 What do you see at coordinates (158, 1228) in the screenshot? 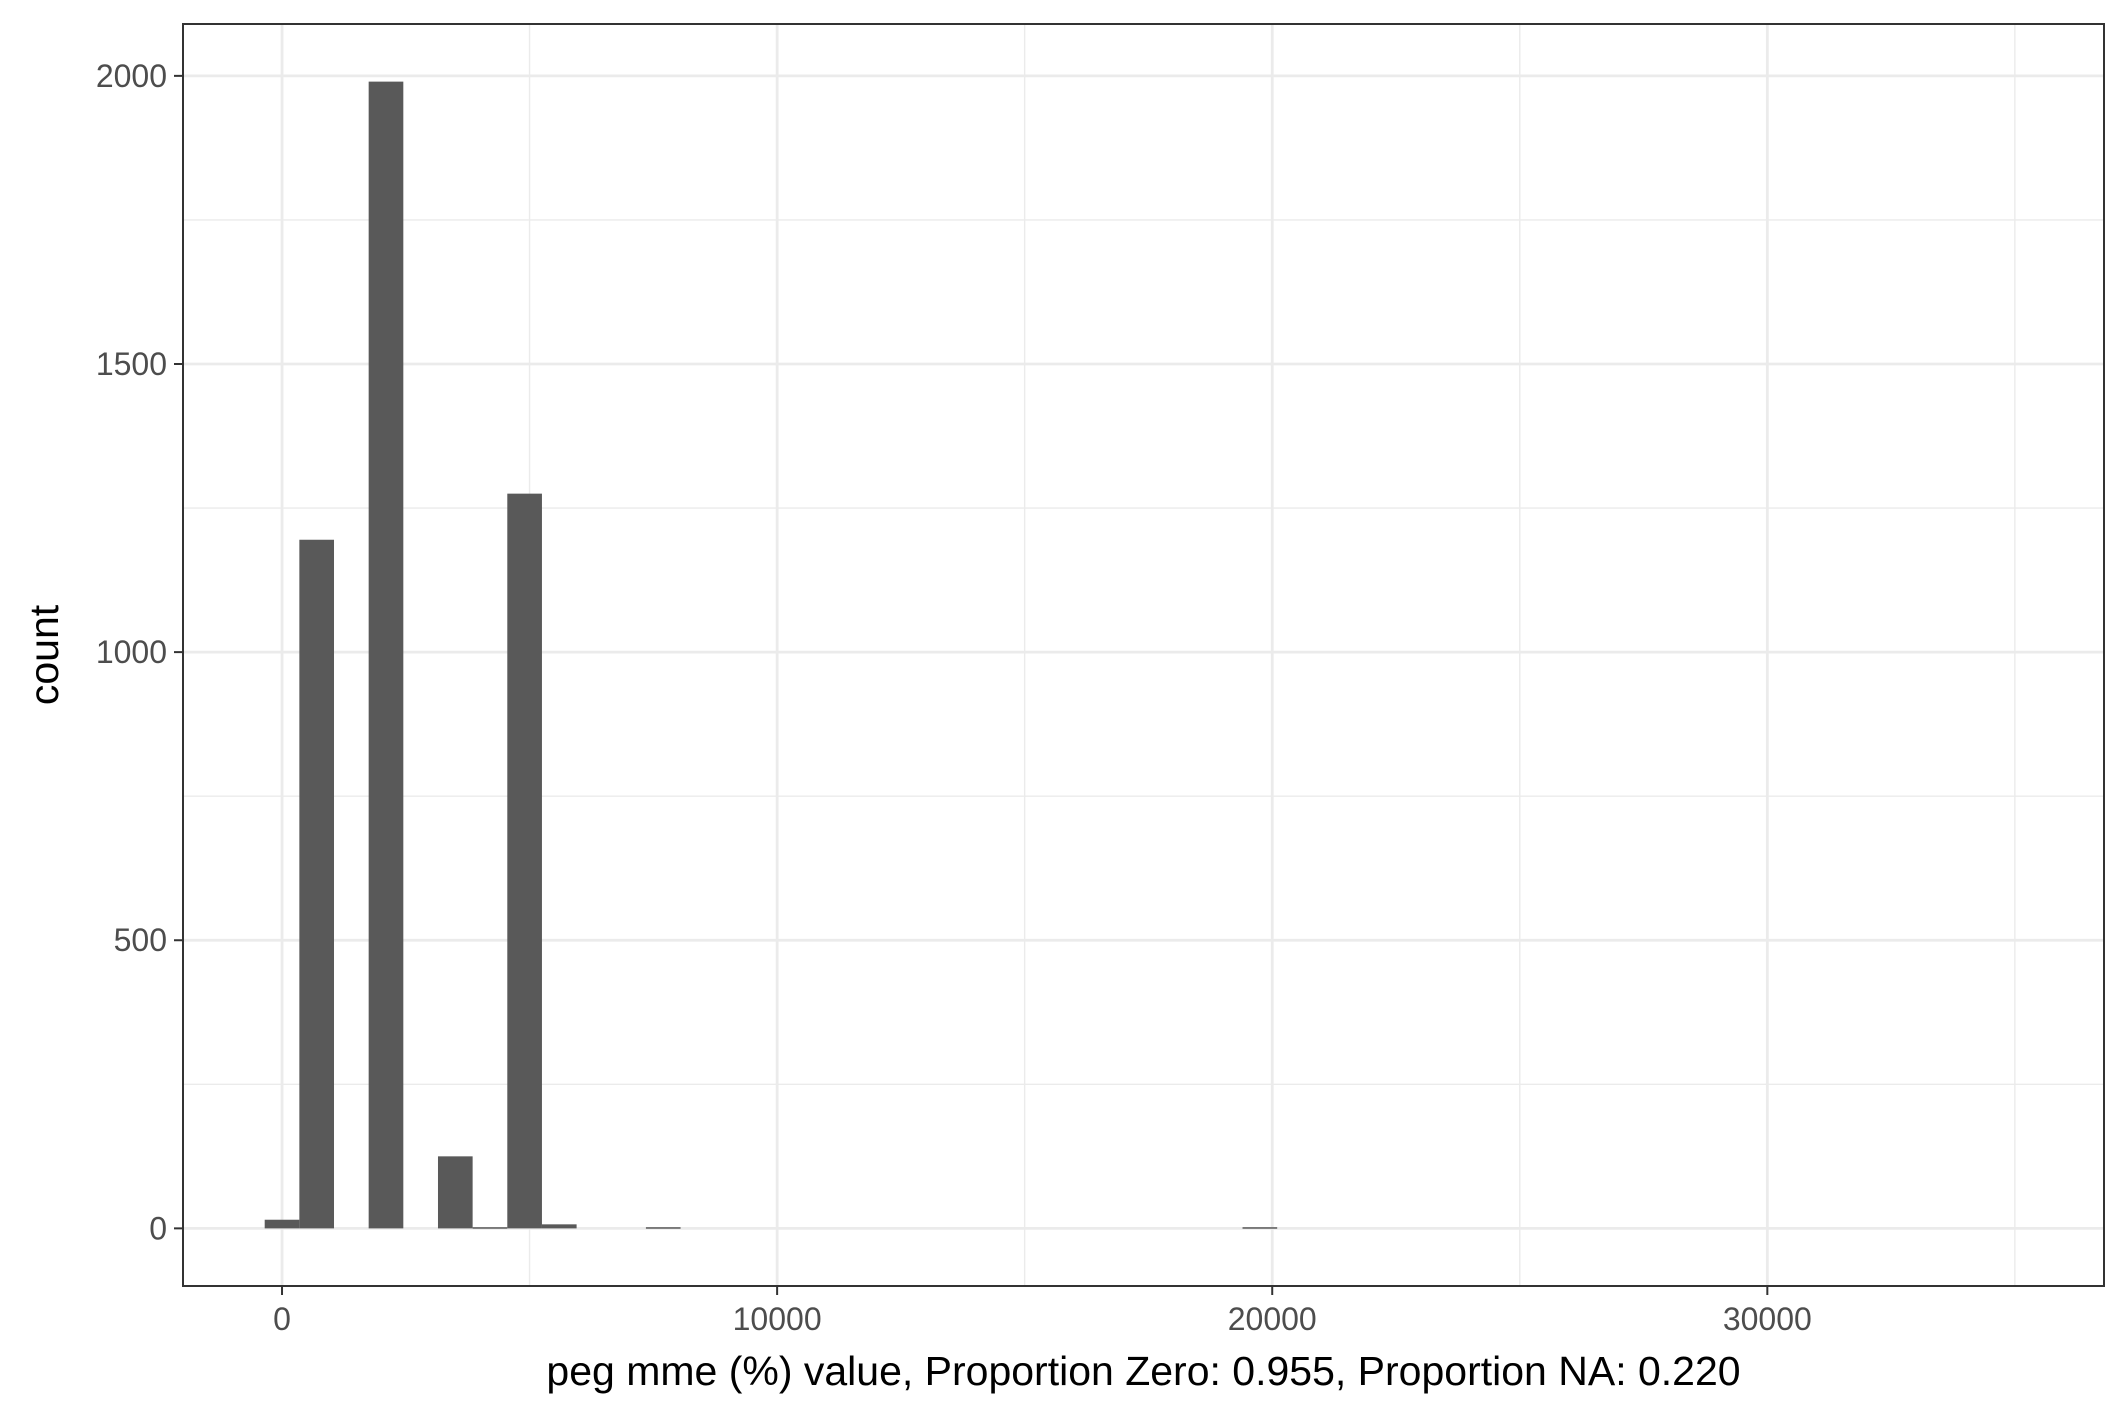
I see `y-tick-label: 0` at bounding box center [158, 1228].